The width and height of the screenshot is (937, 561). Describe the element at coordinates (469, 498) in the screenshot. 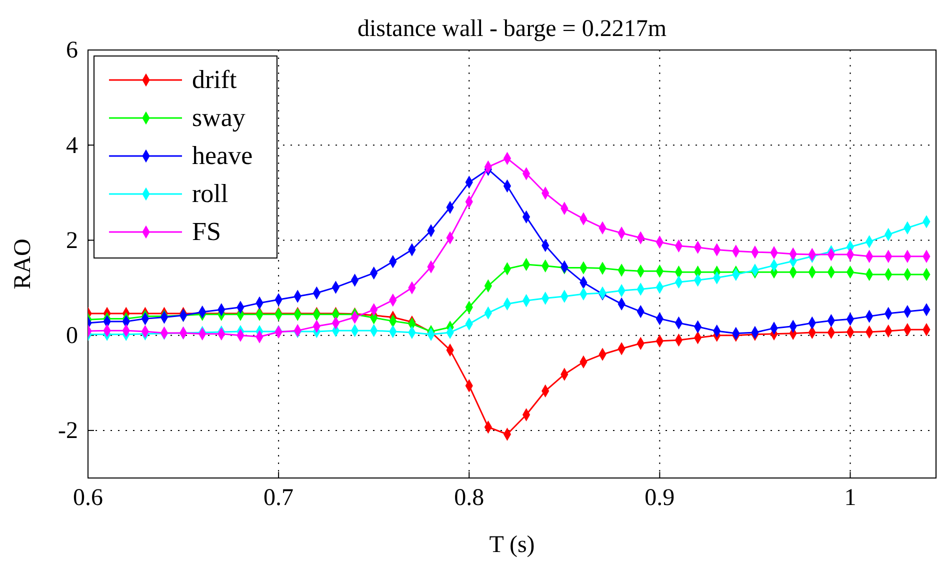

I see `x-tick-label: 0.8` at that location.